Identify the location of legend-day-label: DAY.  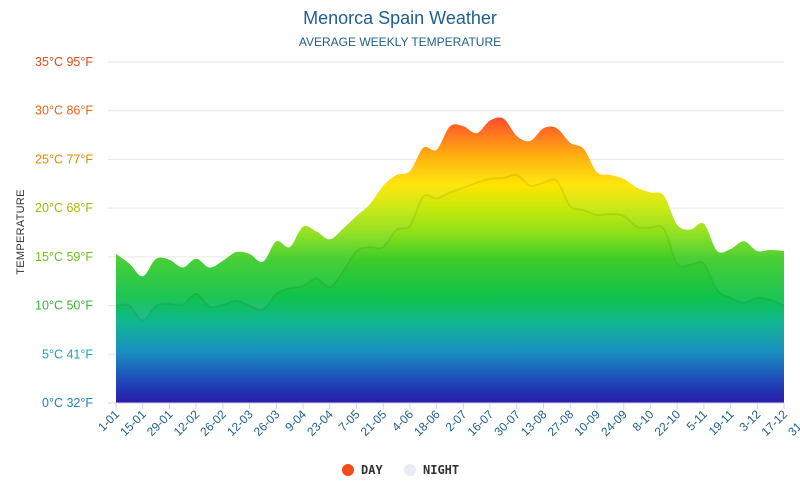
(372, 470).